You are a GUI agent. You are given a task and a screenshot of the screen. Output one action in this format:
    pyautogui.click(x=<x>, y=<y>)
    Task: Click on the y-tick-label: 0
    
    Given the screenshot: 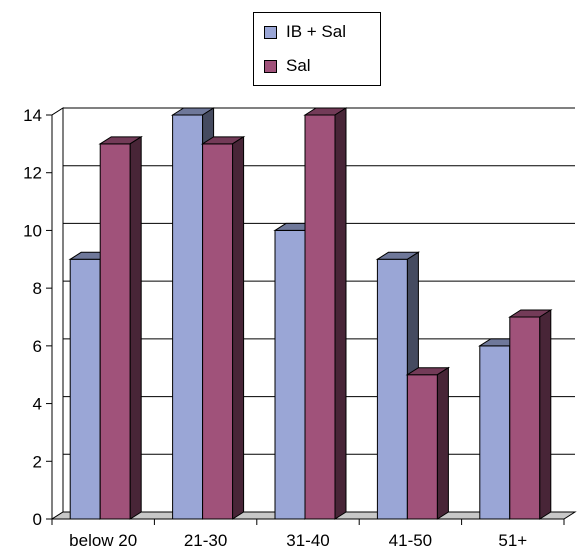 What is the action you would take?
    pyautogui.click(x=37, y=519)
    